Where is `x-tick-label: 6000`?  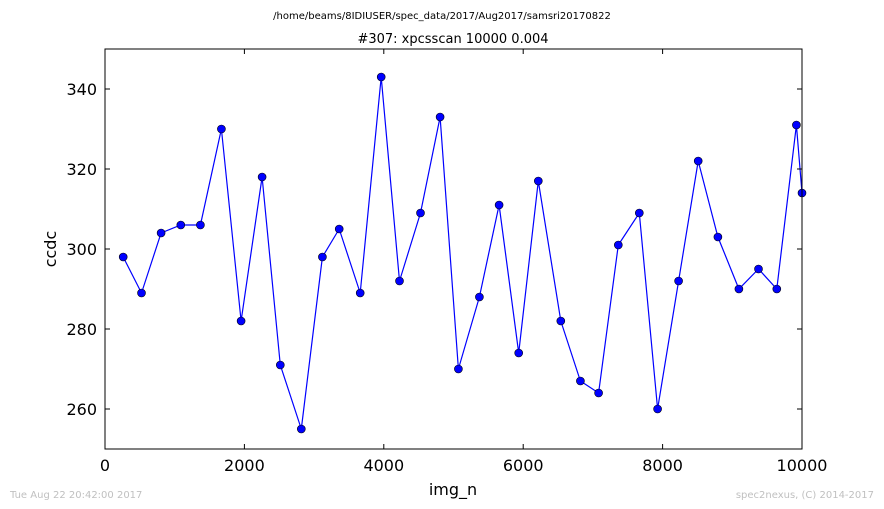
x-tick-label: 6000 is located at coordinates (523, 465).